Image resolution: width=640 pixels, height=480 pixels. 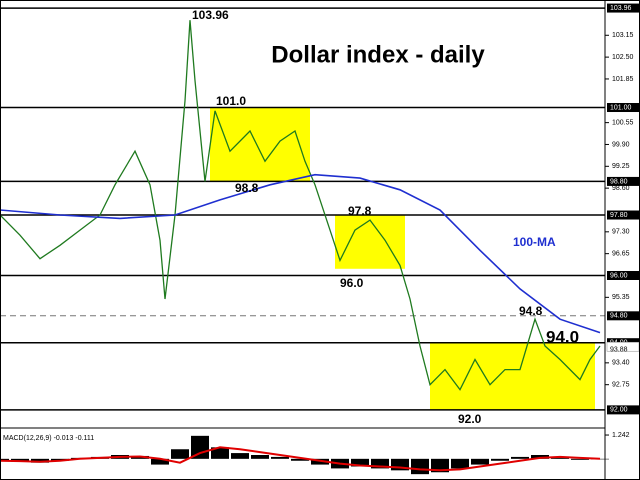 I want to click on y-tick-label: 93.40, so click(x=621, y=363).